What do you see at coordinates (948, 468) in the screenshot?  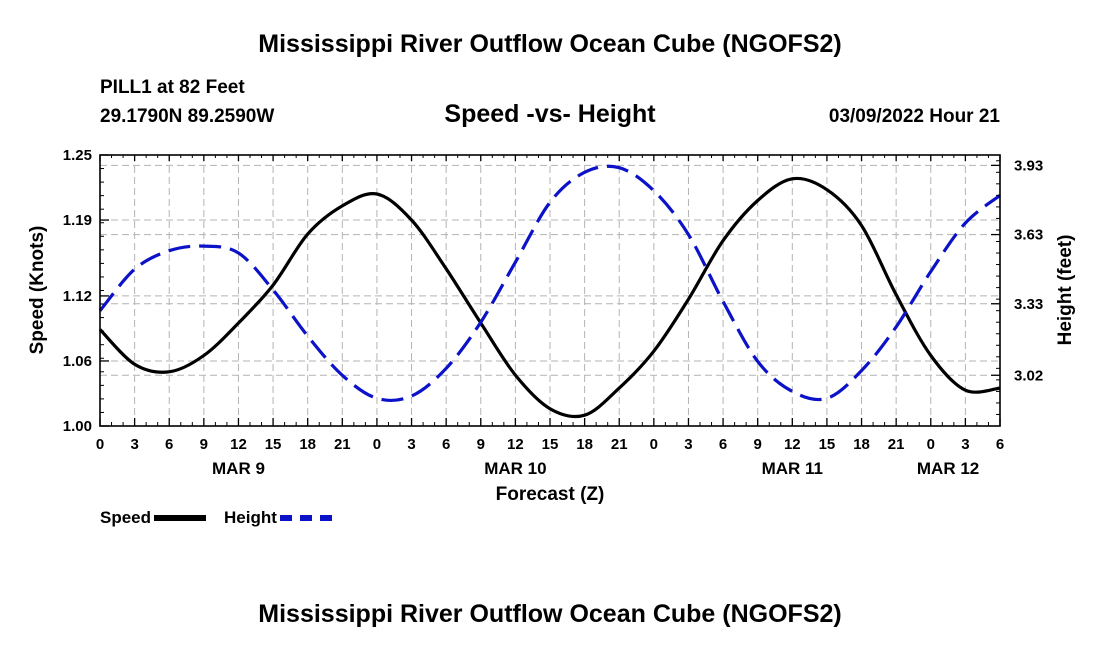 I see `x-date-label: MAR 12` at bounding box center [948, 468].